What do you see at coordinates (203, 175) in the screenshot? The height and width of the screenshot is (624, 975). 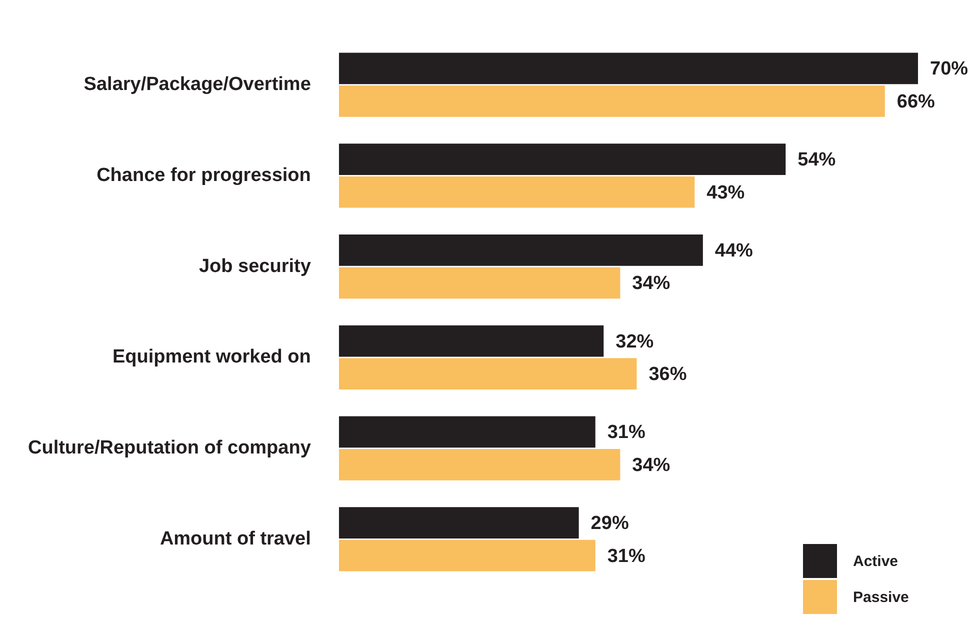 I see `y-tick-label: Chance for progression` at bounding box center [203, 175].